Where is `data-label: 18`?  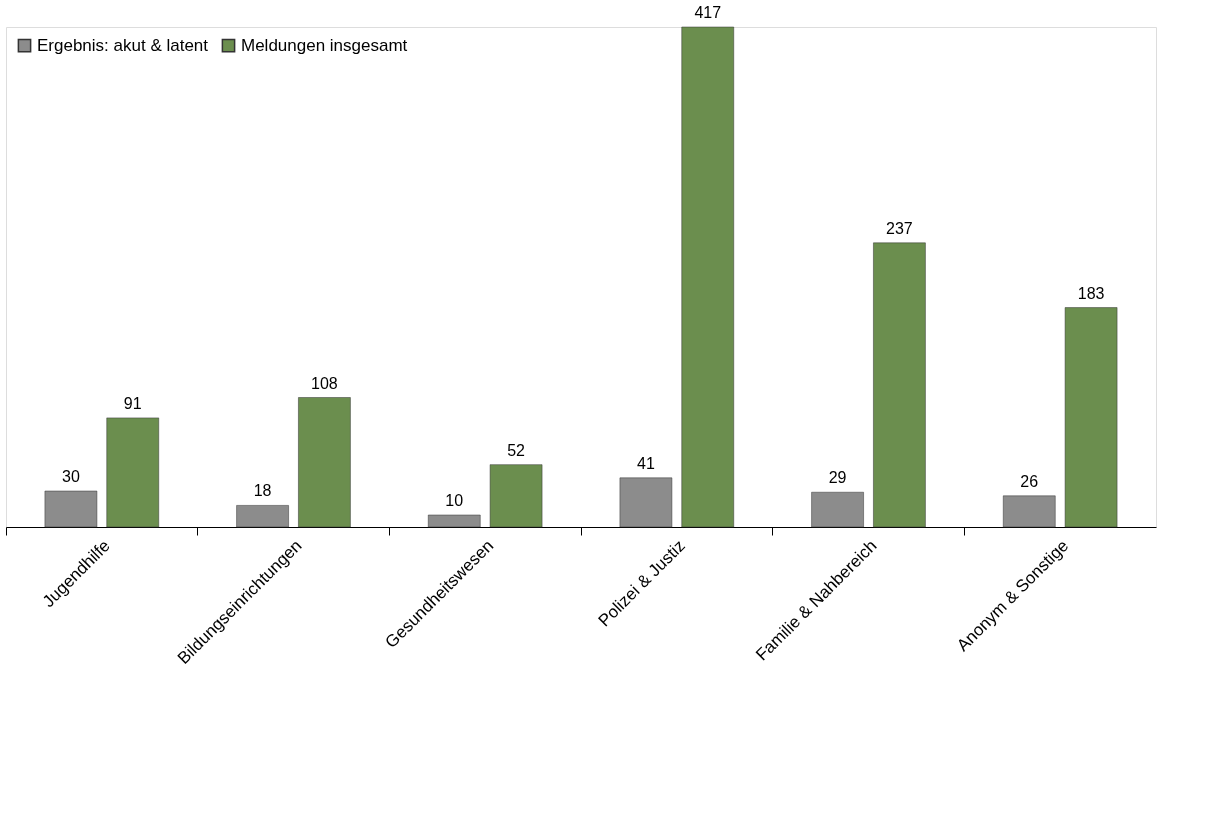
data-label: 18 is located at coordinates (262, 491).